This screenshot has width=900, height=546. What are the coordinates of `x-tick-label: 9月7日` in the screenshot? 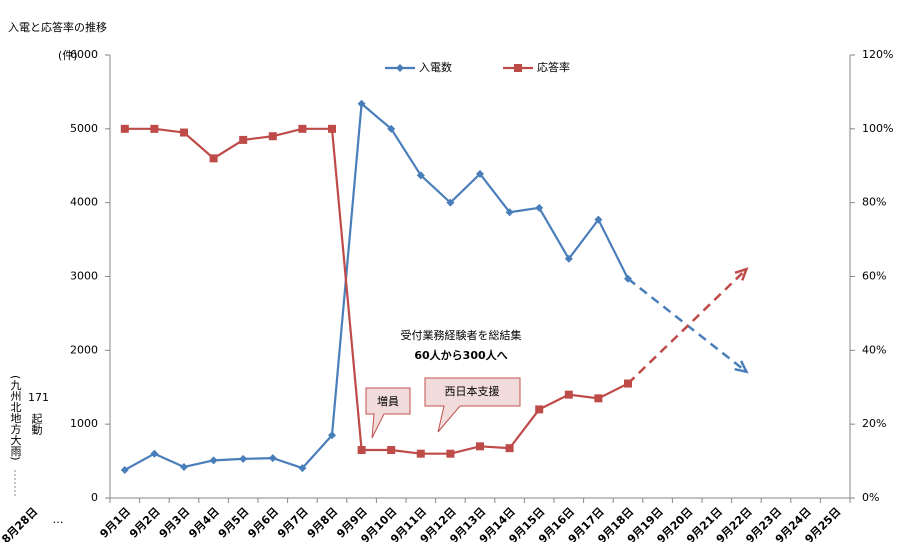 It's located at (293, 523).